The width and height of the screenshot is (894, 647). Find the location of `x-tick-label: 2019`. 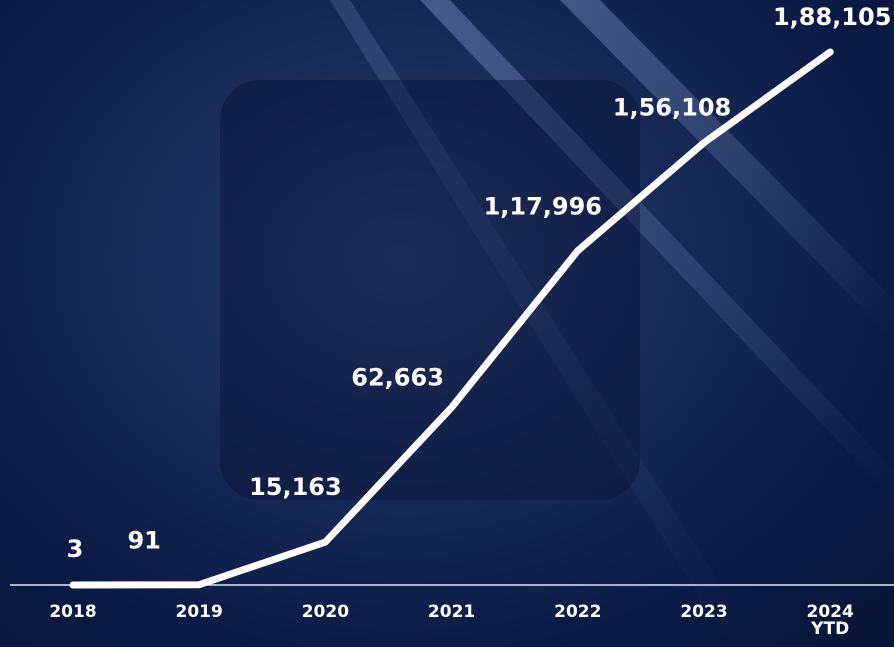

x-tick-label: 2019 is located at coordinates (199, 612).